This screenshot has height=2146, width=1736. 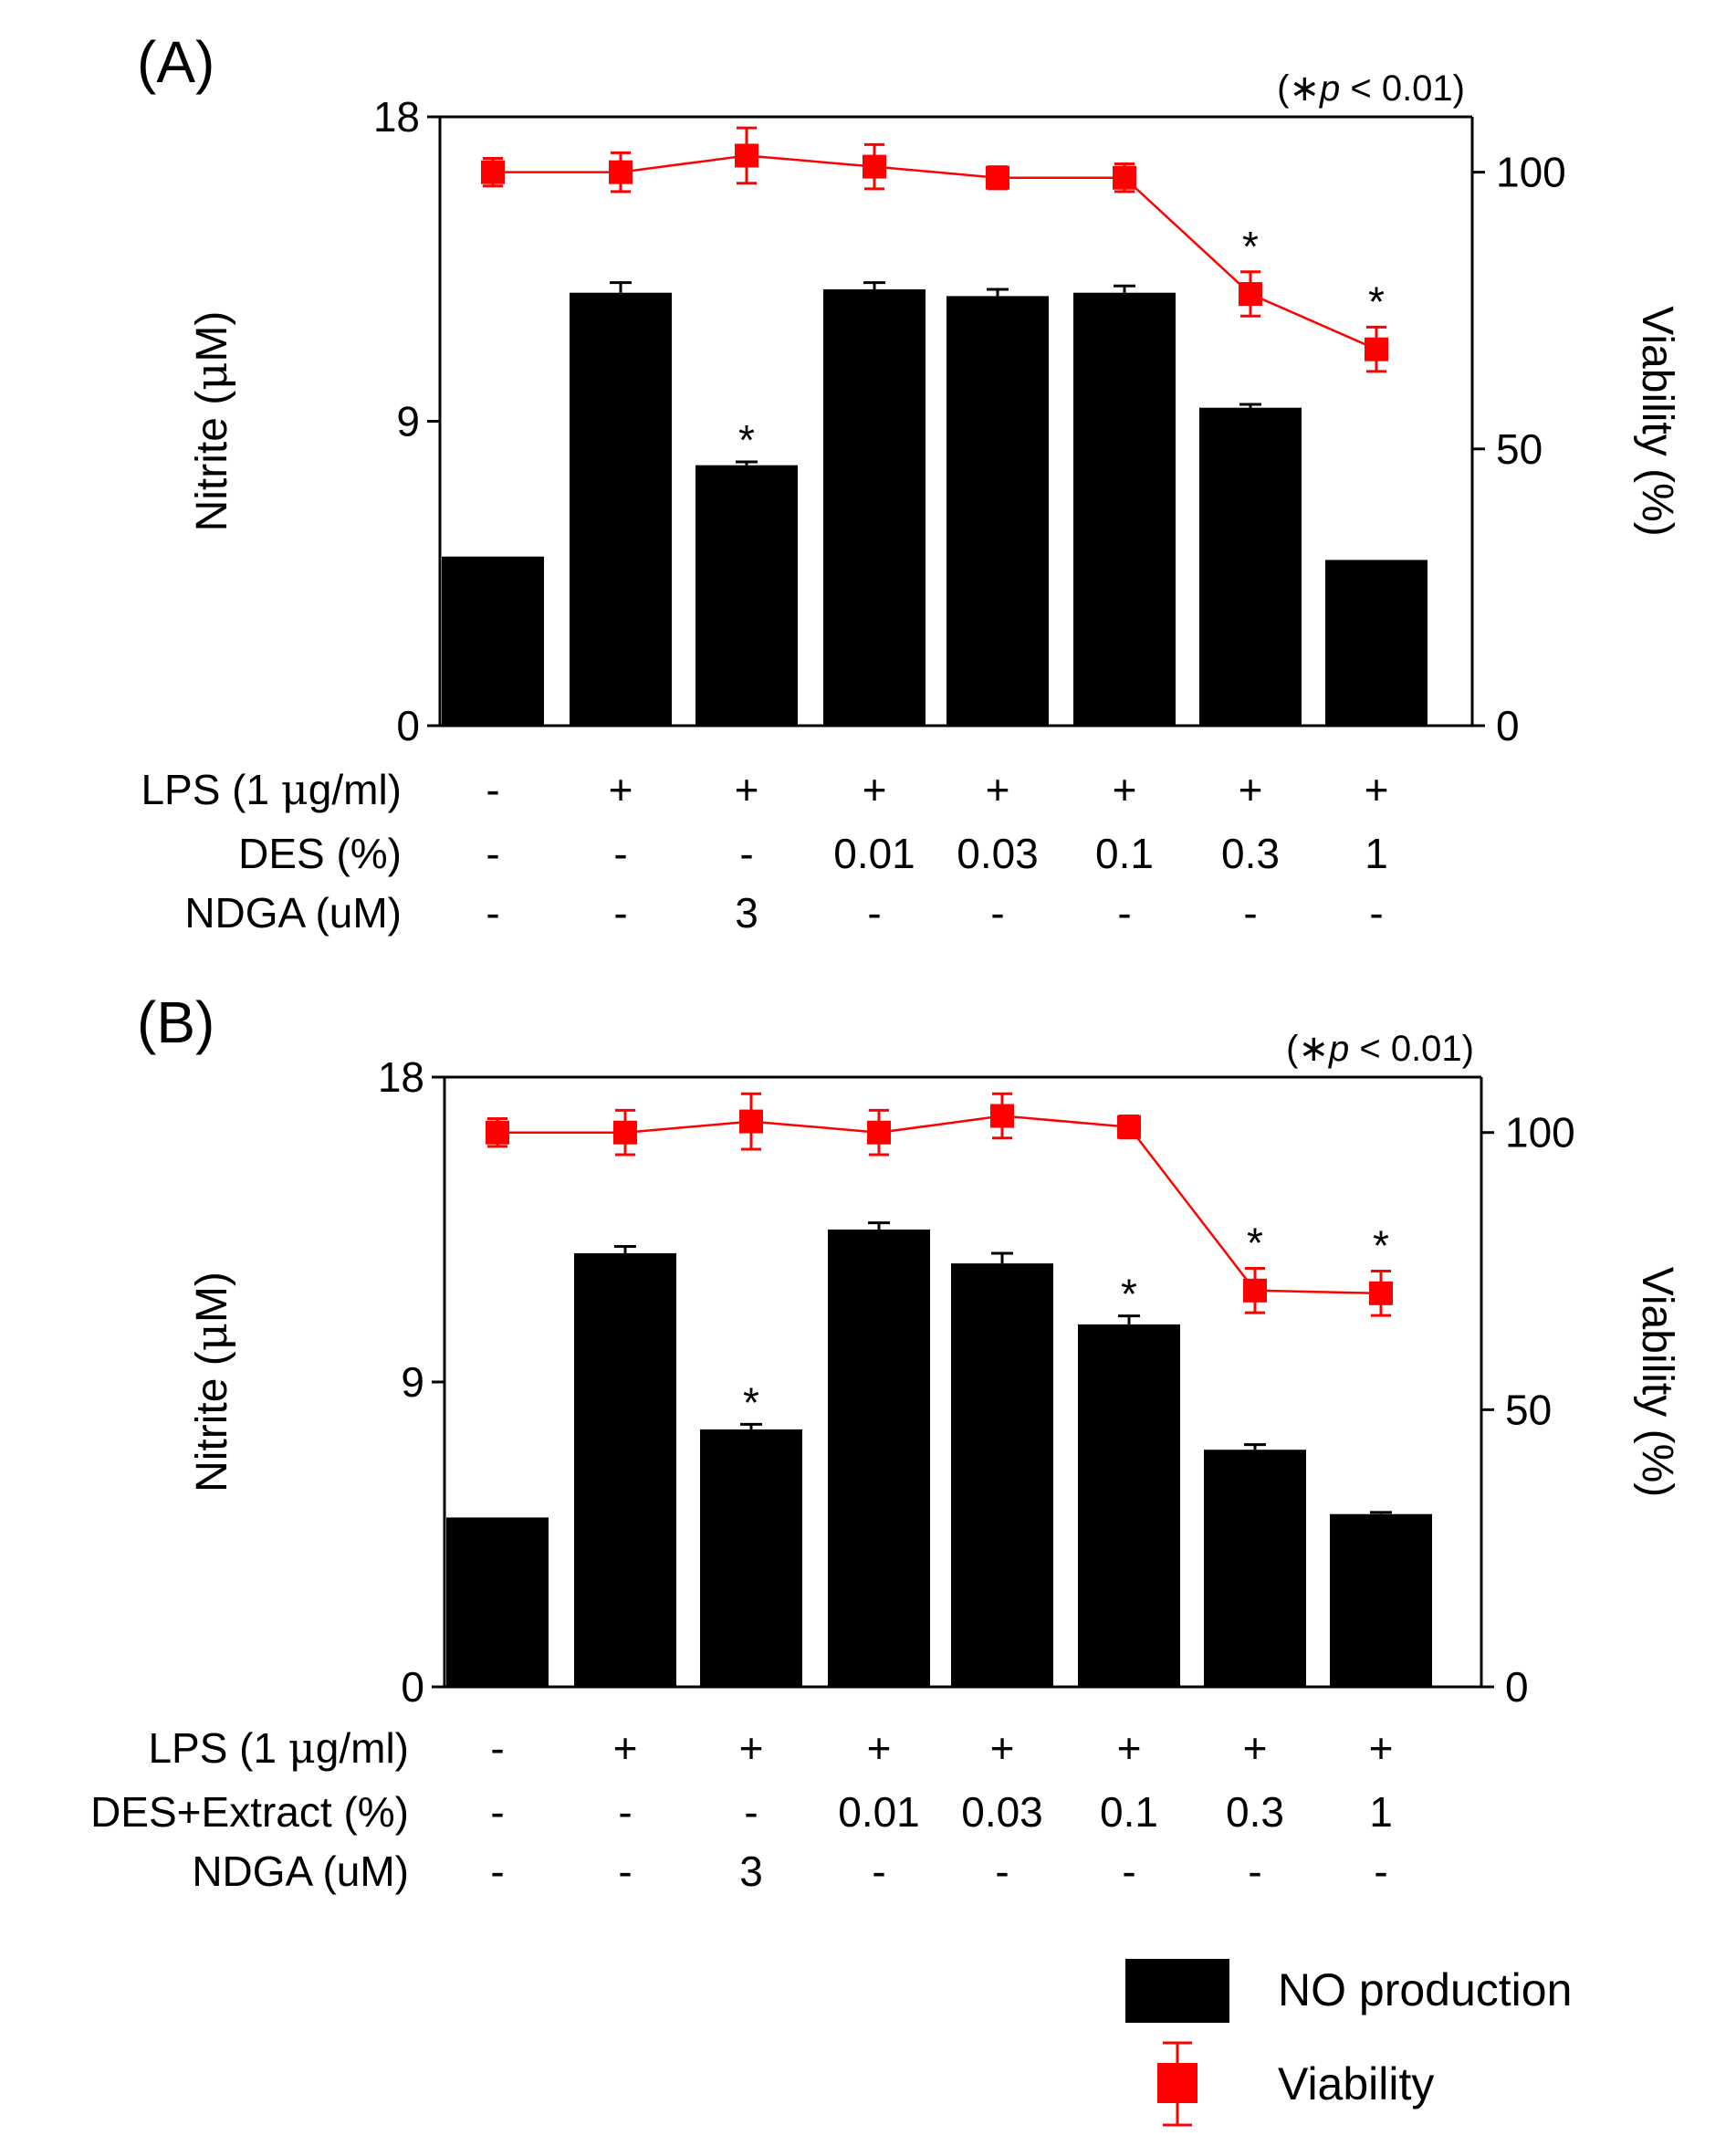 I want to click on panel-label: (B), so click(x=175, y=1022).